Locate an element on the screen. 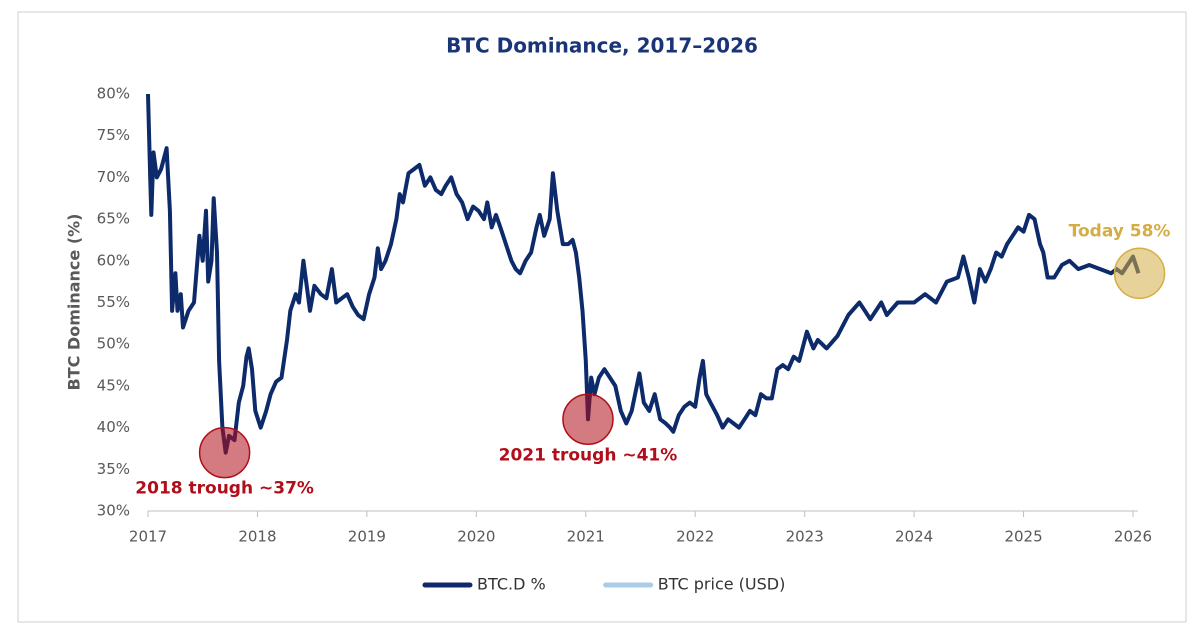 The height and width of the screenshot is (641, 1204). x-tick-label: 2017 is located at coordinates (148, 537).